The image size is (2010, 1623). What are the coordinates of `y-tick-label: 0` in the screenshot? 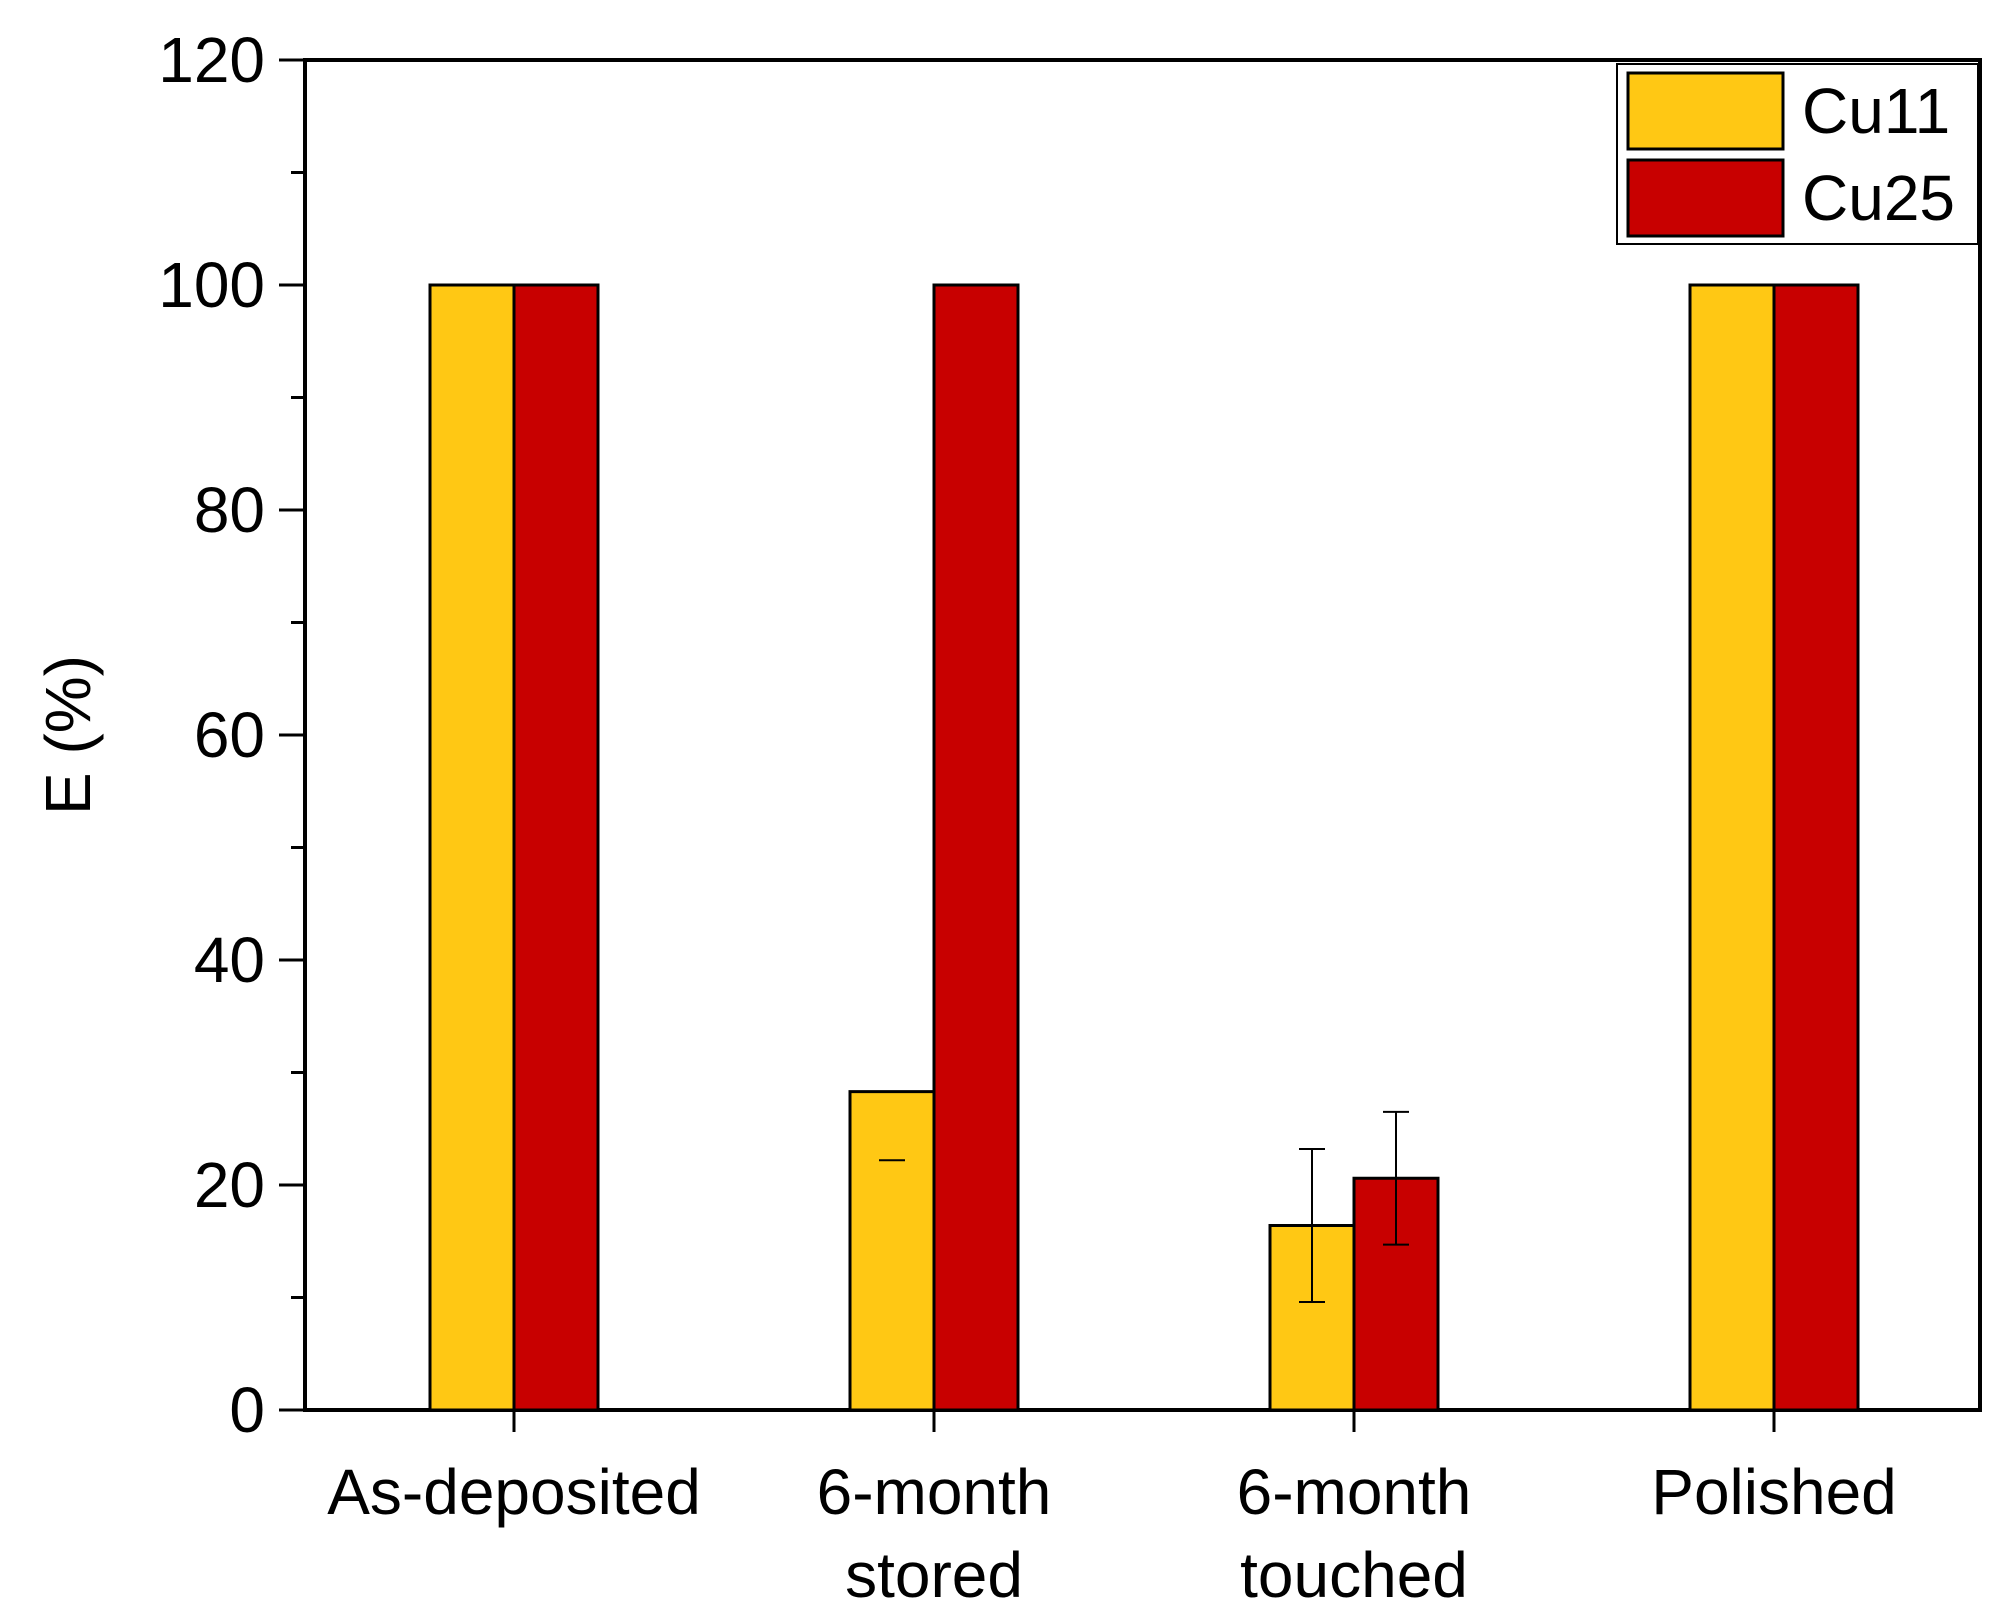 It's located at (247, 1410).